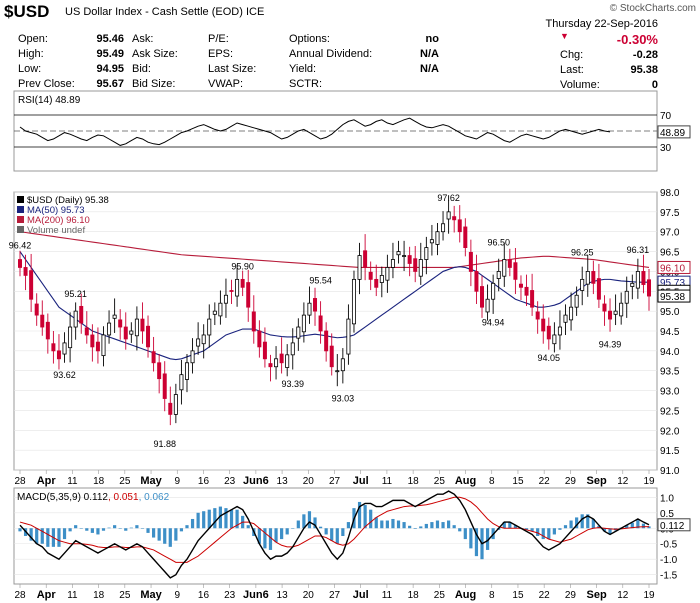 Image resolution: width=700 pixels, height=603 pixels. Describe the element at coordinates (549, 358) in the screenshot. I see `price-annotation: 94.05` at that location.